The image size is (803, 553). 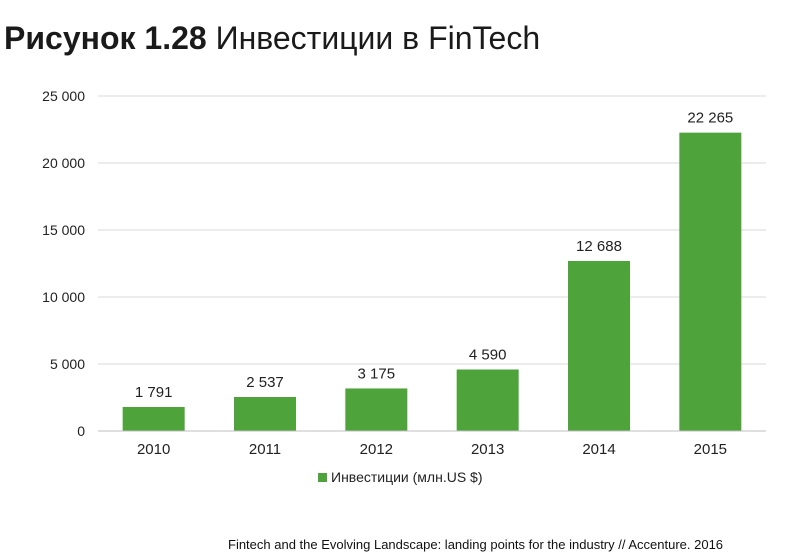 I want to click on legend: Инвестиции (млн.US $), so click(x=400, y=477).